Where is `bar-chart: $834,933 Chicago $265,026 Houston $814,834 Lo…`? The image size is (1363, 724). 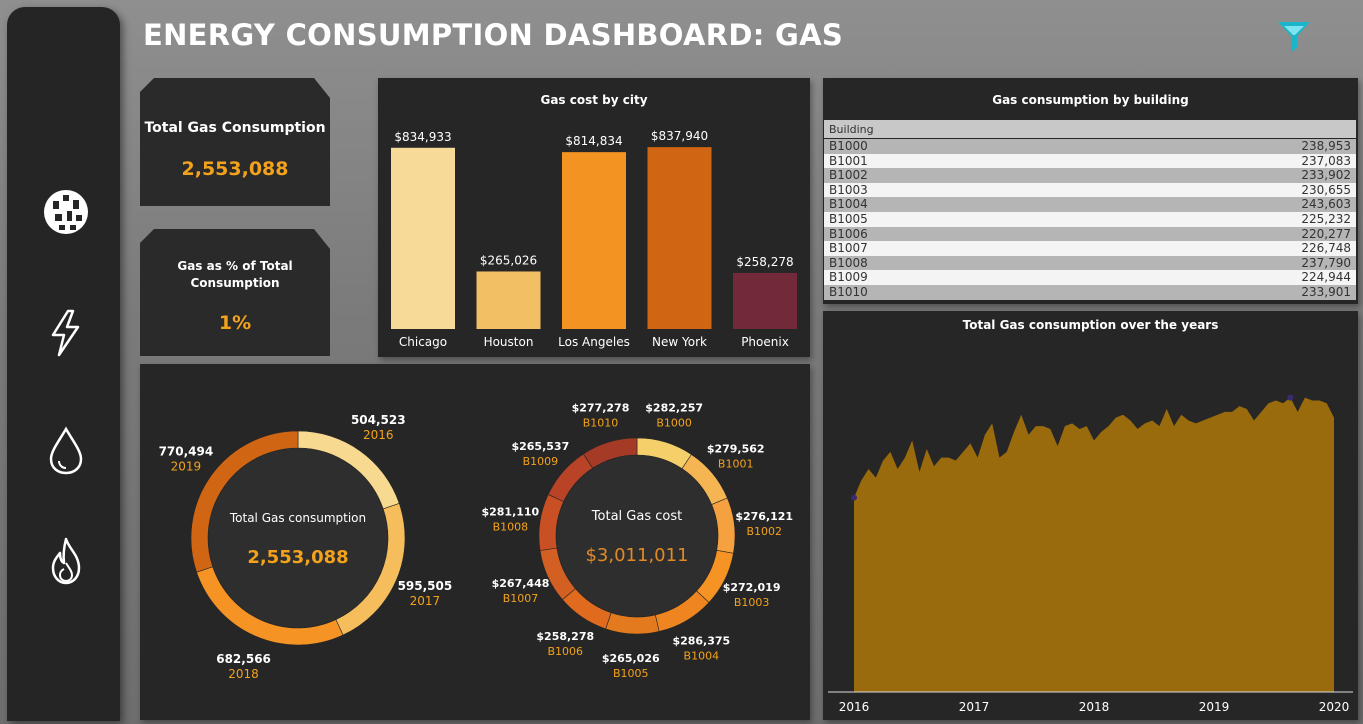 bar-chart: $834,933 Chicago $265,026 Houston $814,834 Lo… is located at coordinates (594, 239).